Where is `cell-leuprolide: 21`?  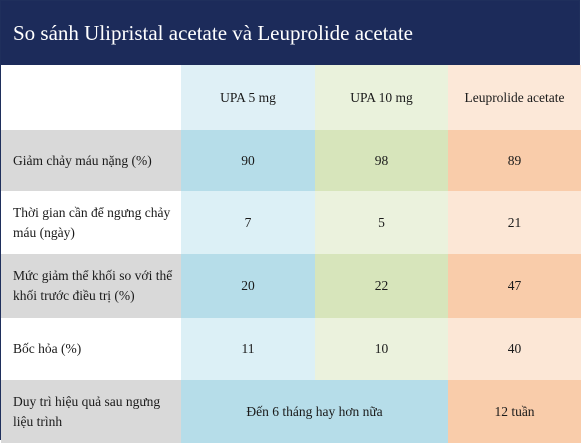
cell-leuprolide: 21 is located at coordinates (514, 222).